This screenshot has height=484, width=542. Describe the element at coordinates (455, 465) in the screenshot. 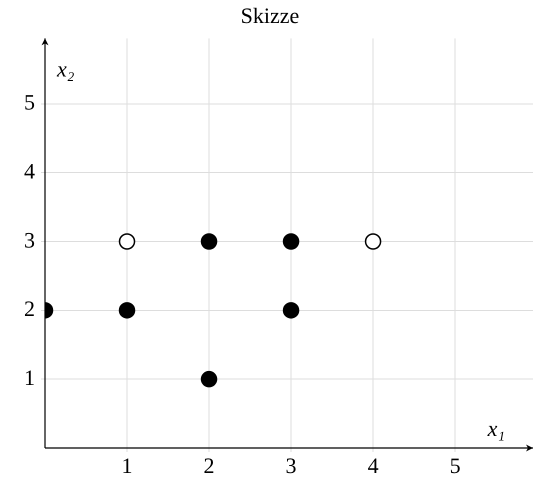

I see `x-tick-label: 5` at that location.